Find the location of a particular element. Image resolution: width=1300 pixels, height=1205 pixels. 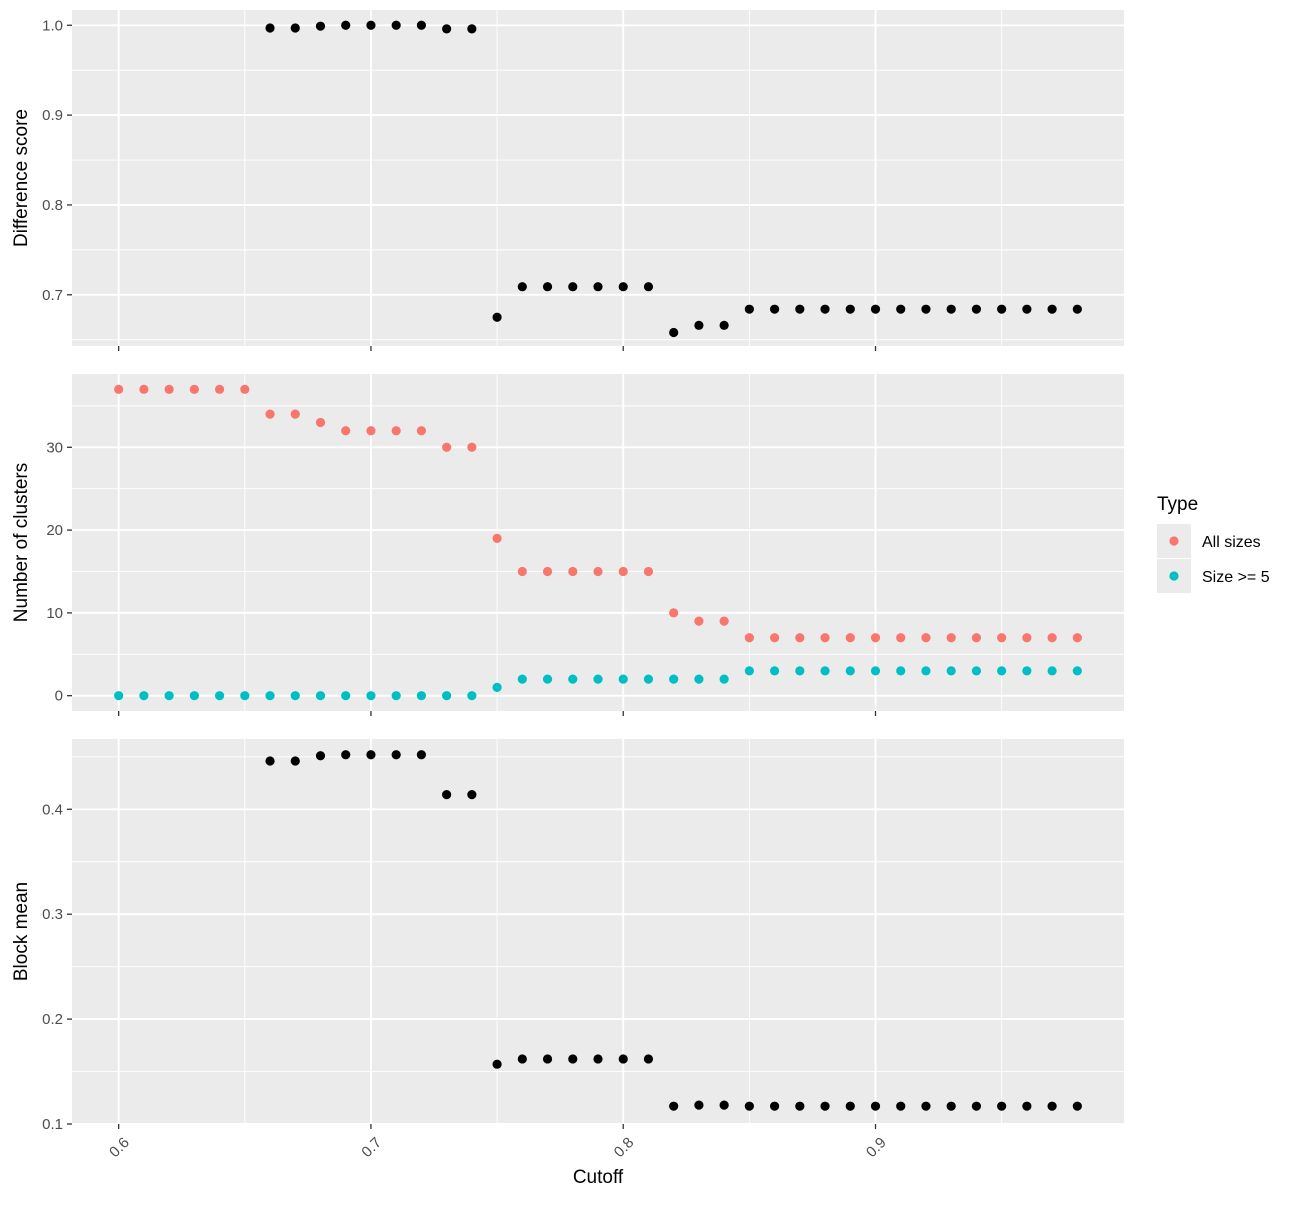

y-tick-label: 0.3 is located at coordinates (52, 914).